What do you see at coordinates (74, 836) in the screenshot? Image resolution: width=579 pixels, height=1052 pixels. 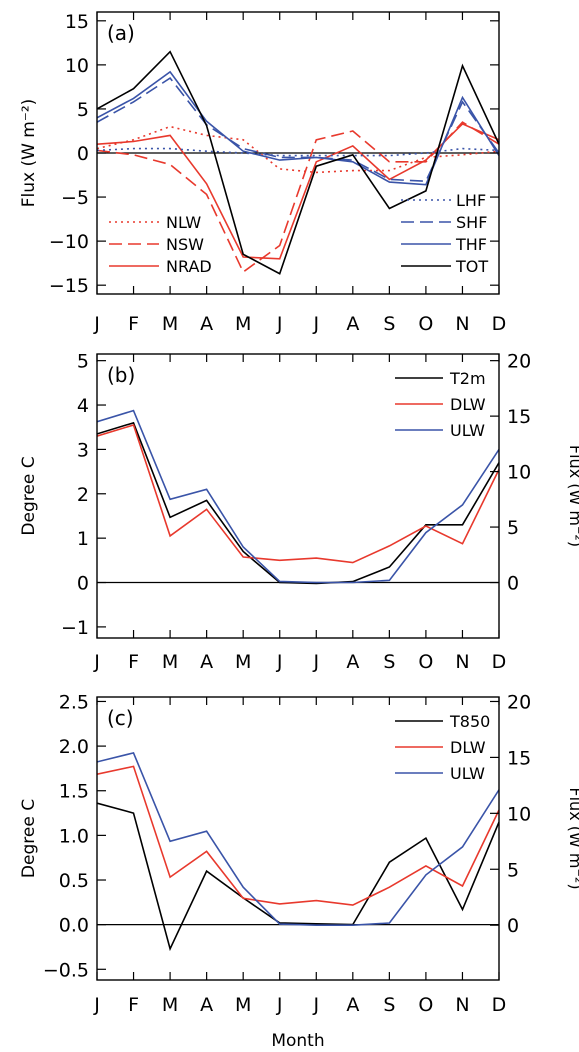 I see `y-tick-label: 1.0` at bounding box center [74, 836].